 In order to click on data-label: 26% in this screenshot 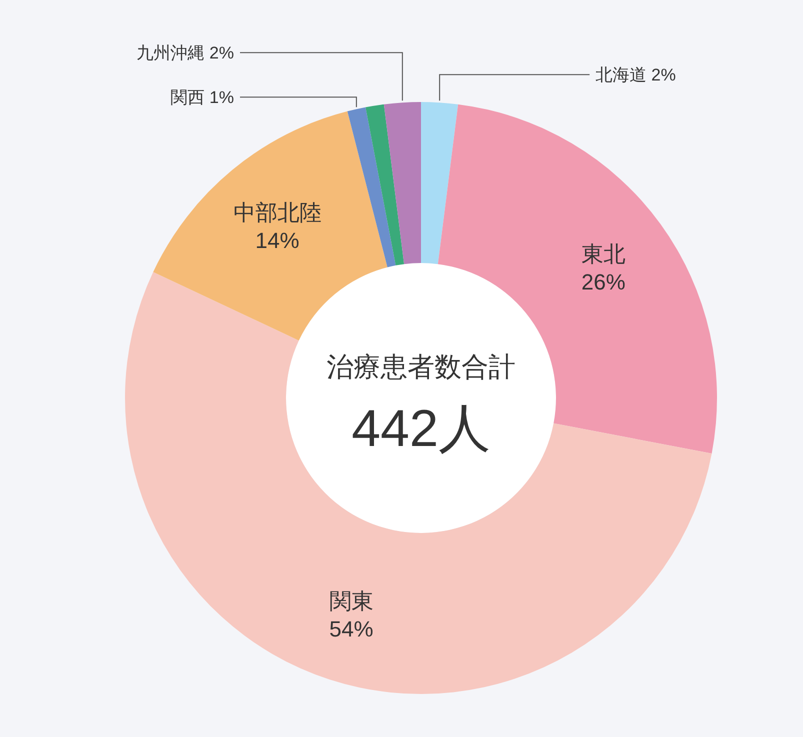, I will do `click(603, 281)`.